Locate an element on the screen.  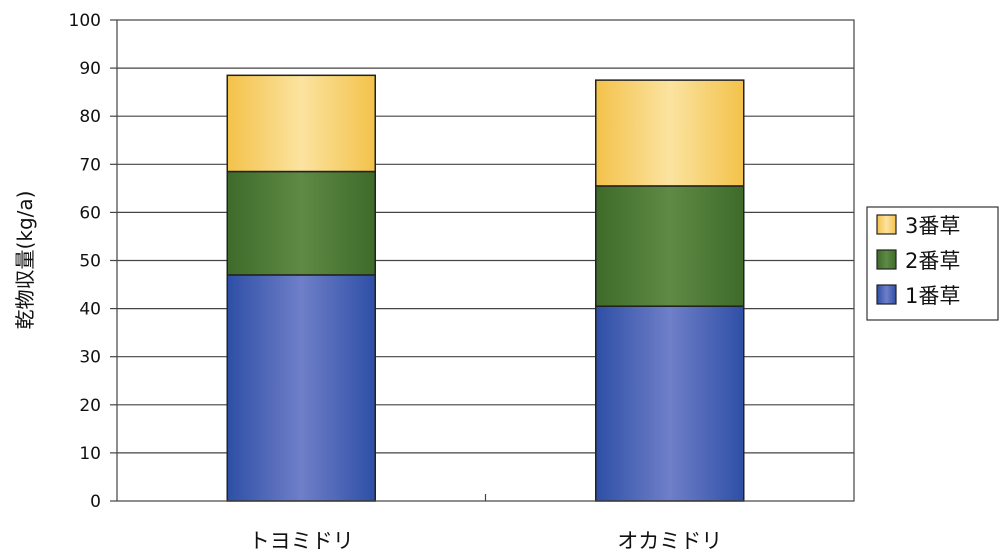
y-tick-label: 90 is located at coordinates (90, 69).